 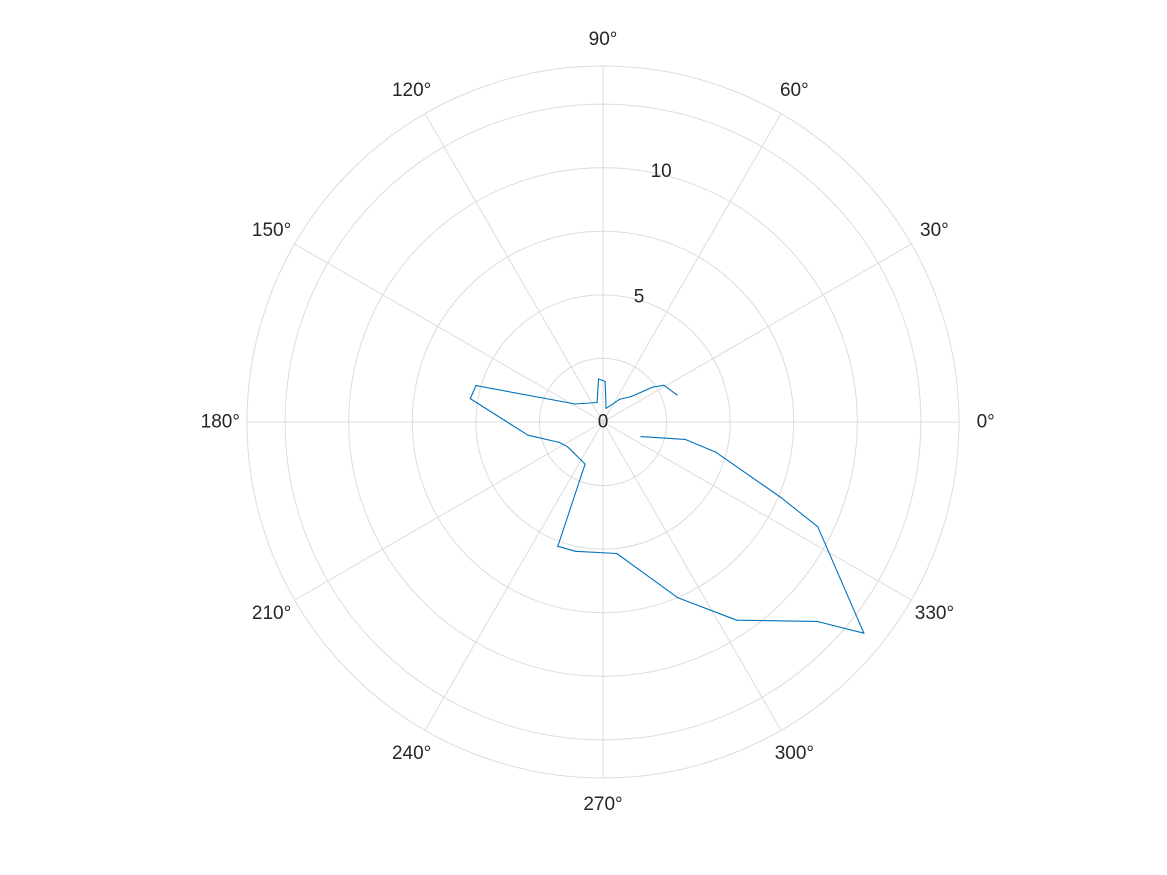 What do you see at coordinates (934, 230) in the screenshot?
I see `theta-tick-label-30: 30°` at bounding box center [934, 230].